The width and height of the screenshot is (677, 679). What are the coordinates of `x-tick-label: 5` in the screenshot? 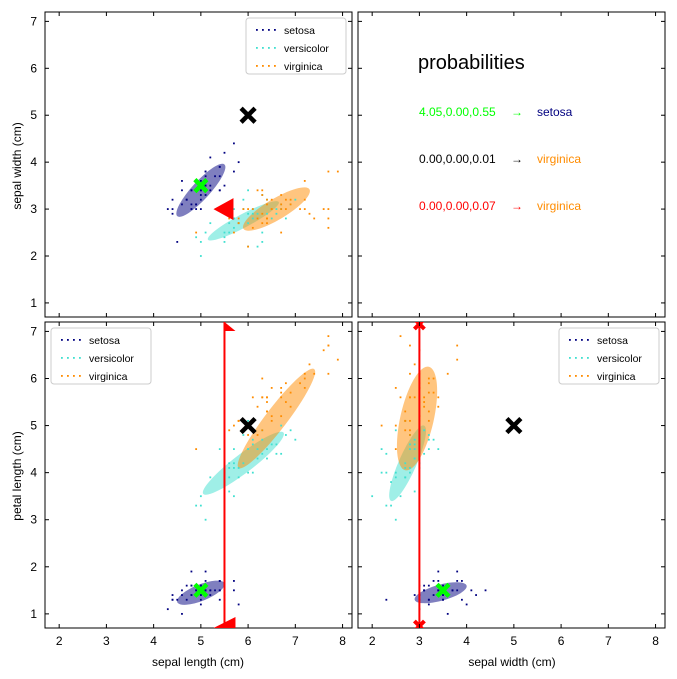 It's located at (201, 641).